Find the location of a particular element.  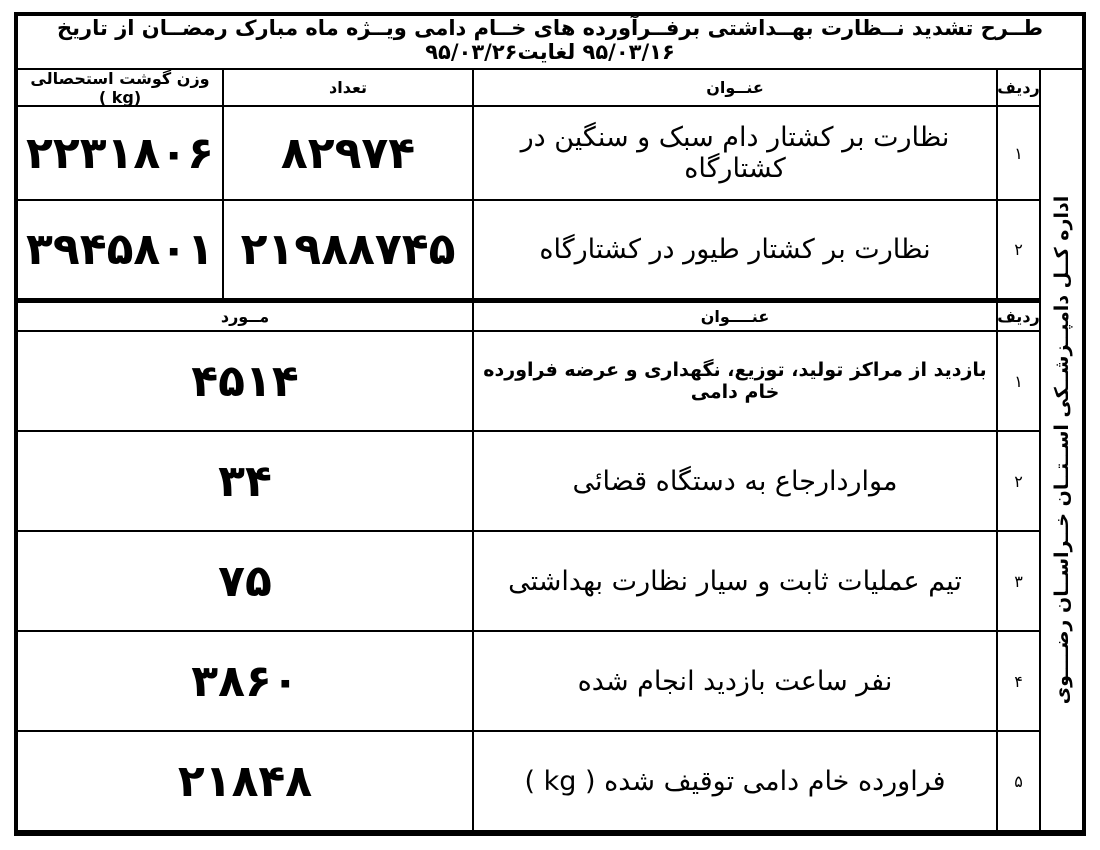

judicial-referrals-title: مواردارجاع به دستگاه قضائی is located at coordinates (735, 481).